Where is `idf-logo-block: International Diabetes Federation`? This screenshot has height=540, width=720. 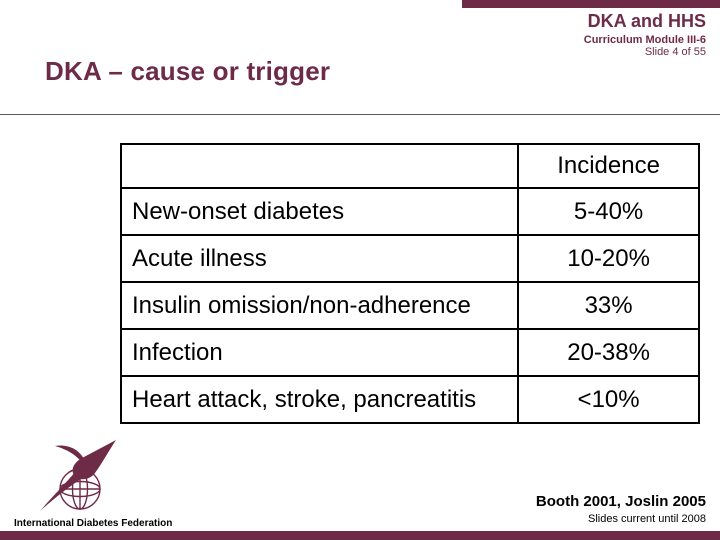
idf-logo-block: International Diabetes Federation is located at coordinates (94, 482).